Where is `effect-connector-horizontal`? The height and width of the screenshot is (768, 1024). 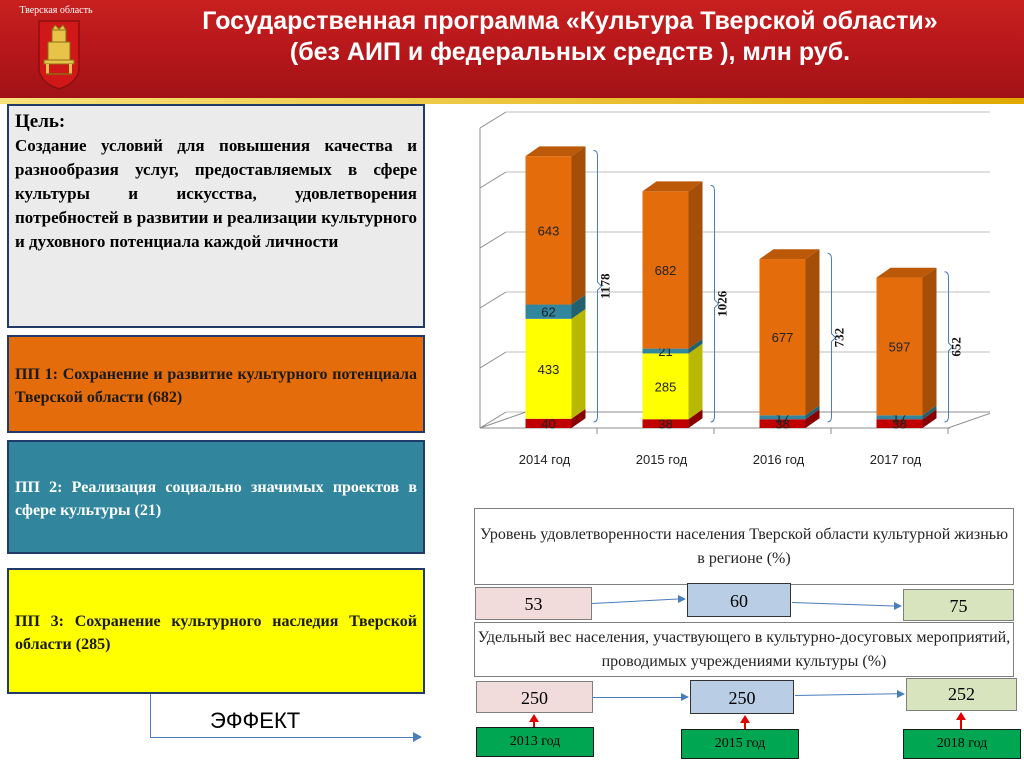
effect-connector-horizontal is located at coordinates (283, 737).